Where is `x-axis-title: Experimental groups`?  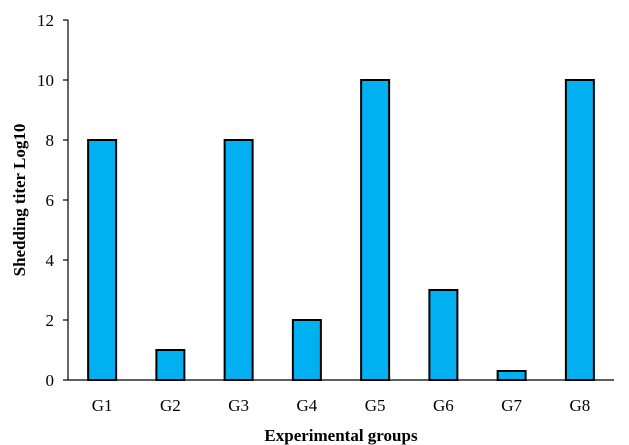
x-axis-title: Experimental groups is located at coordinates (341, 435).